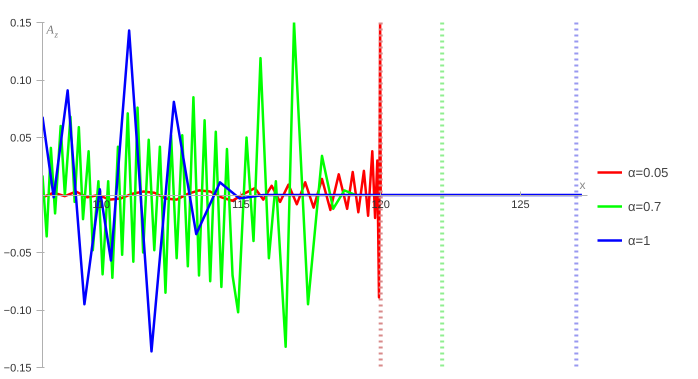 This screenshot has height=379, width=698. What do you see at coordinates (645, 206) in the screenshot?
I see `legend-label: α=0.7` at bounding box center [645, 206].